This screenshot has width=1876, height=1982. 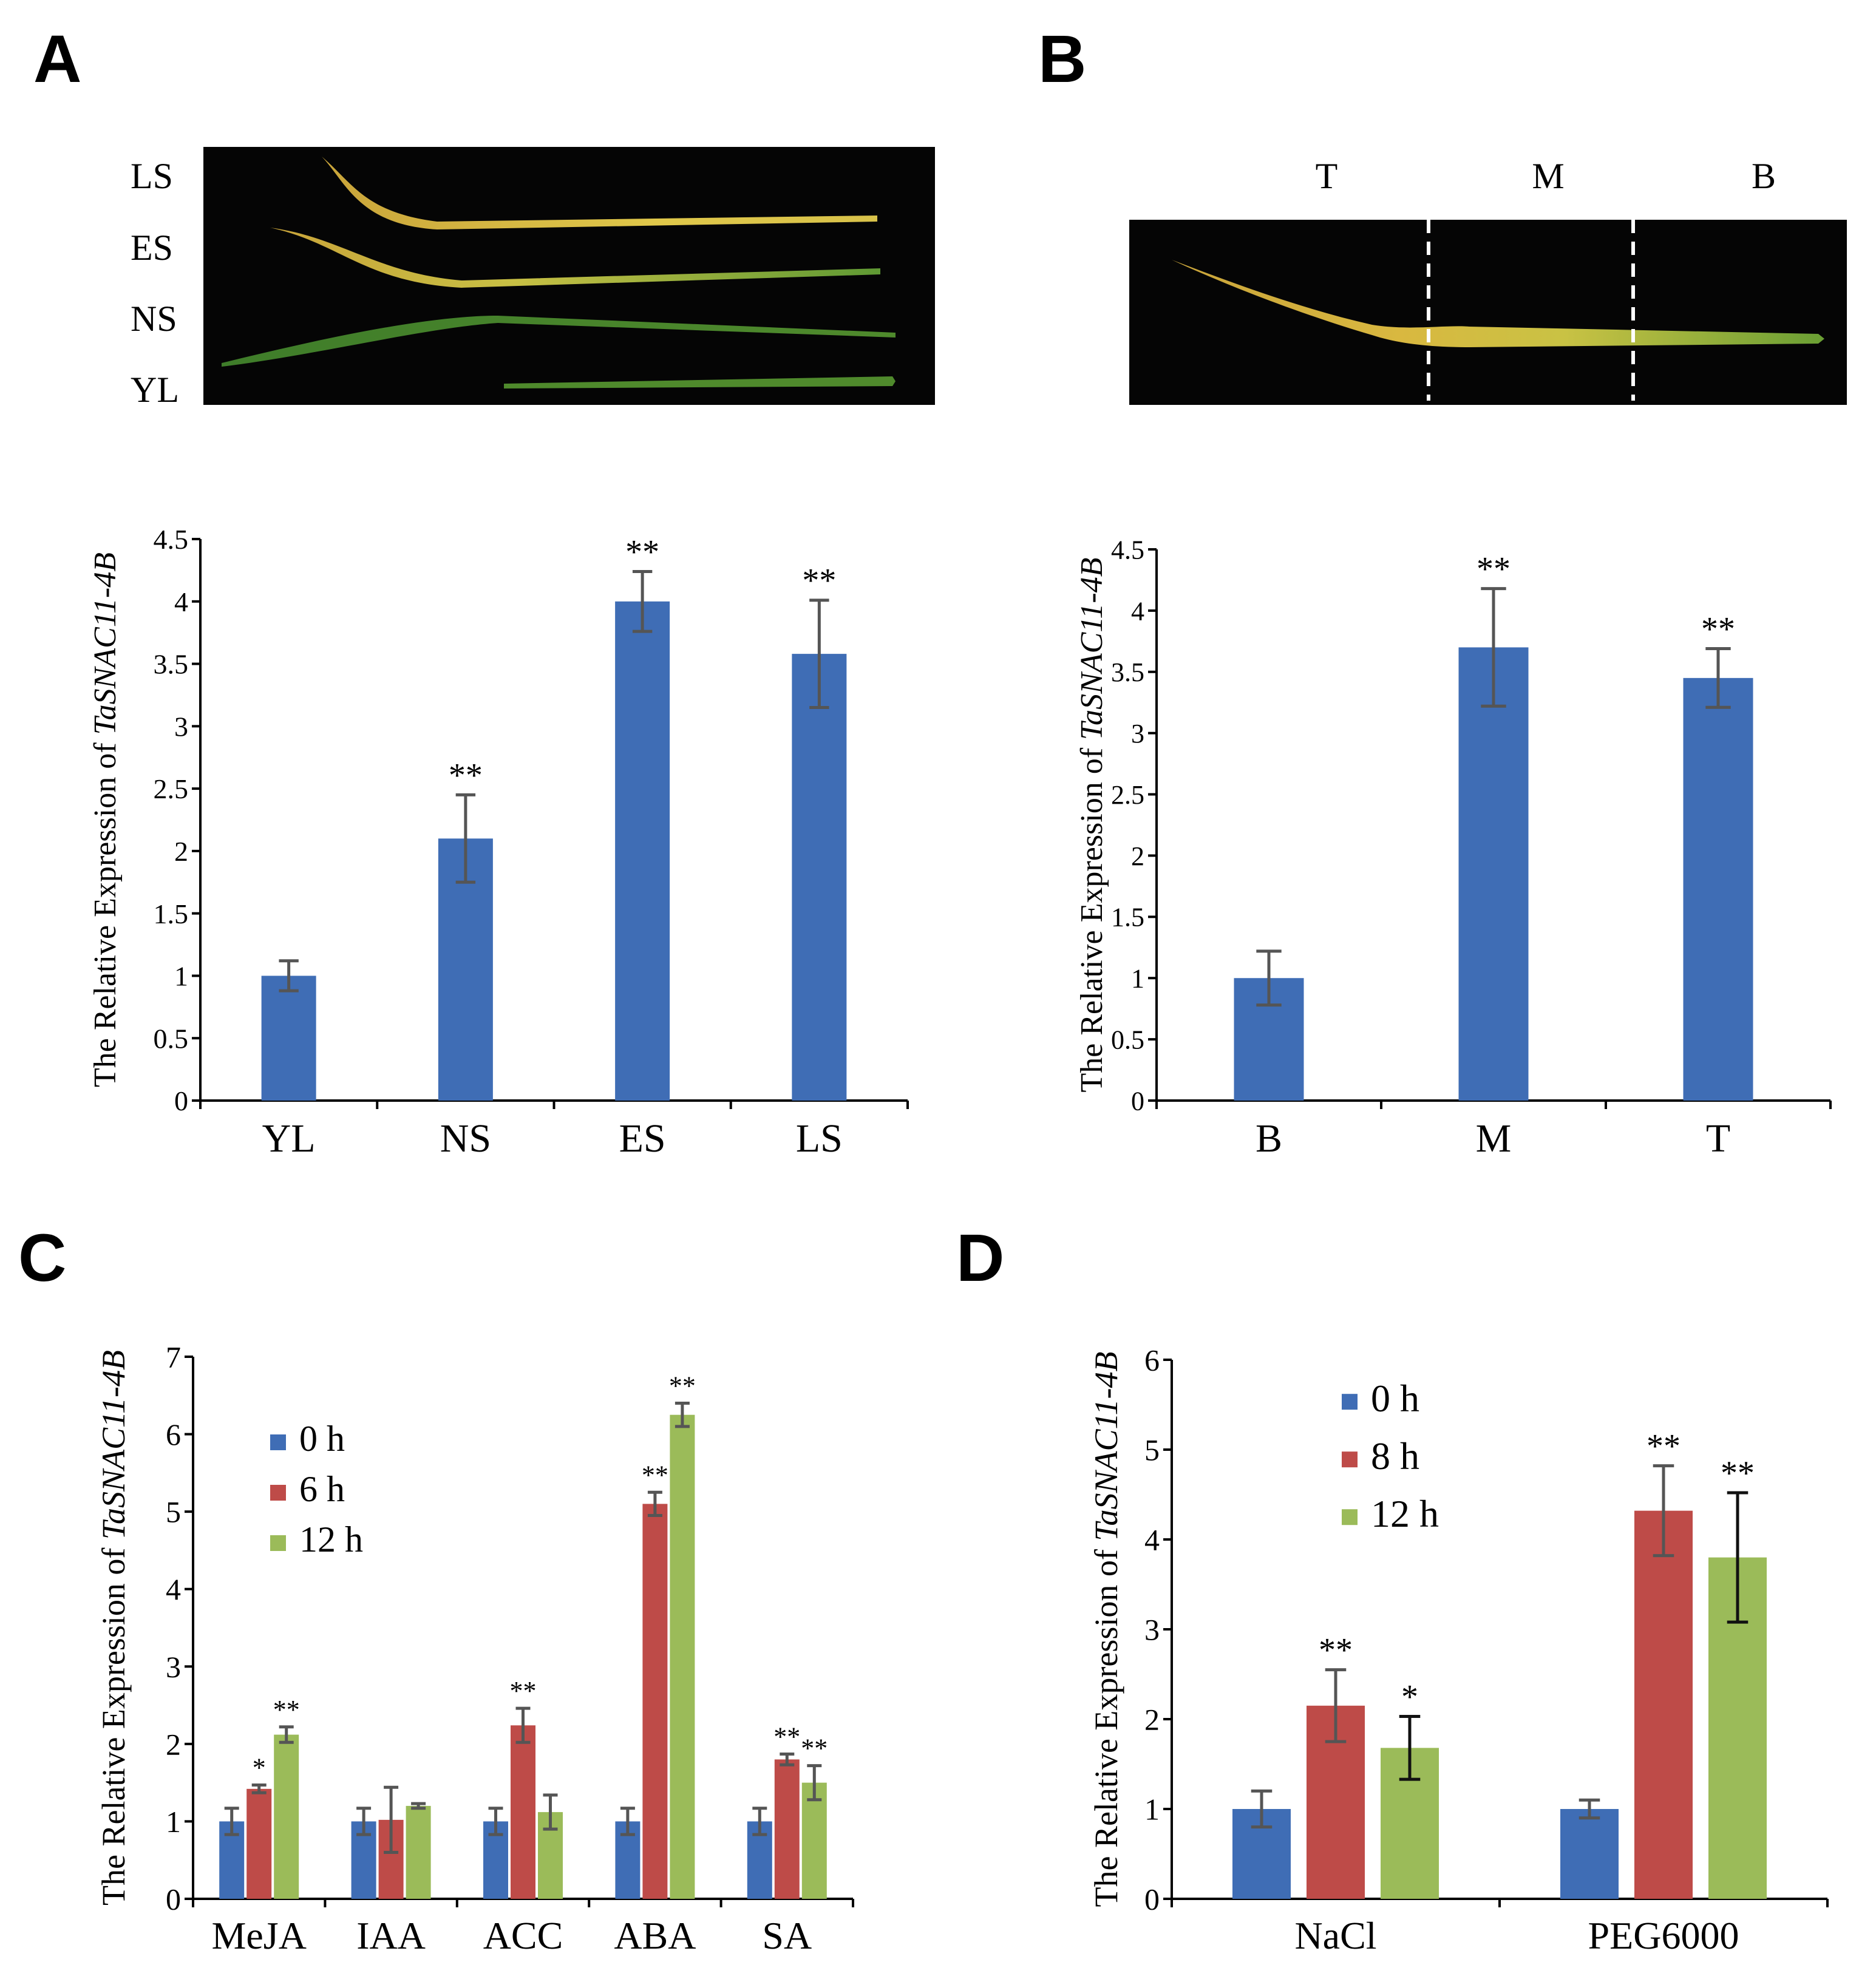 What do you see at coordinates (980, 1258) in the screenshot?
I see `panel-letter-d: D` at bounding box center [980, 1258].